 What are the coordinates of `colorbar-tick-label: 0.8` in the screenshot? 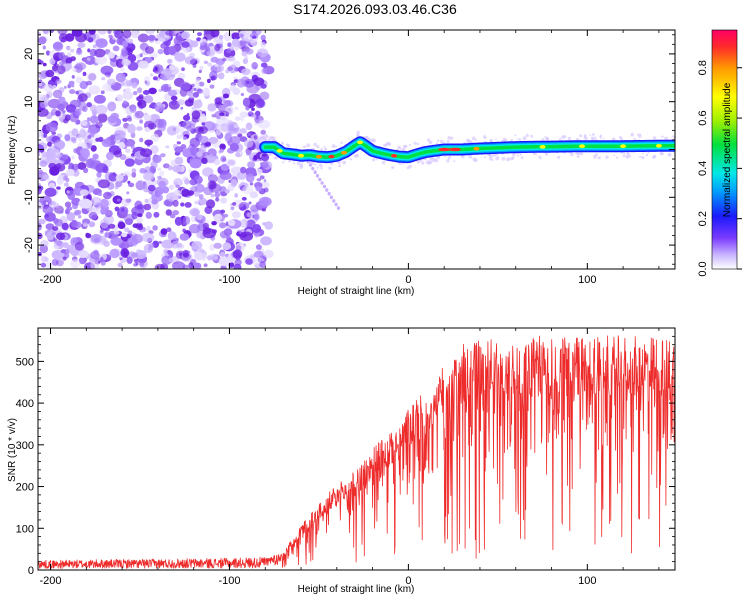 It's located at (703, 67).